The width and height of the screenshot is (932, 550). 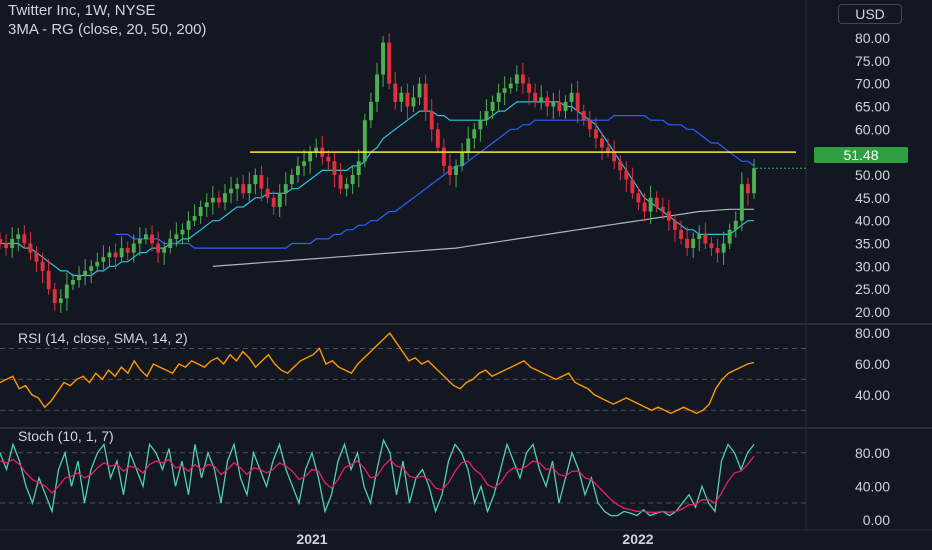 What do you see at coordinates (107, 29) in the screenshot?
I see `indicator-title: 3MA - RG (close, 20, 50, 200)` at bounding box center [107, 29].